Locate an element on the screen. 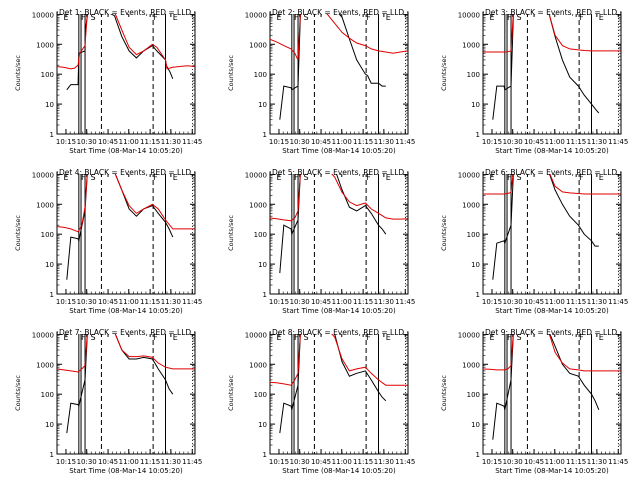  panel-title: Det 6: BLACK = Events, RED = LLD is located at coordinates (551, 172).